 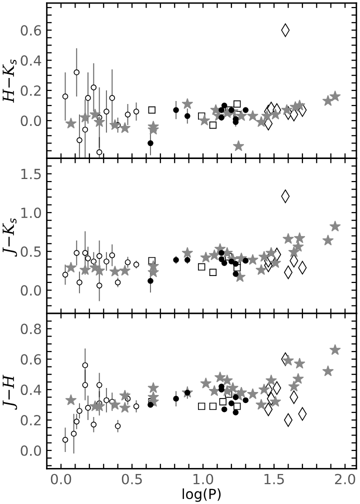 What do you see at coordinates (31, 174) in the screenshot?
I see `y-tick-label: 1.5` at bounding box center [31, 174].